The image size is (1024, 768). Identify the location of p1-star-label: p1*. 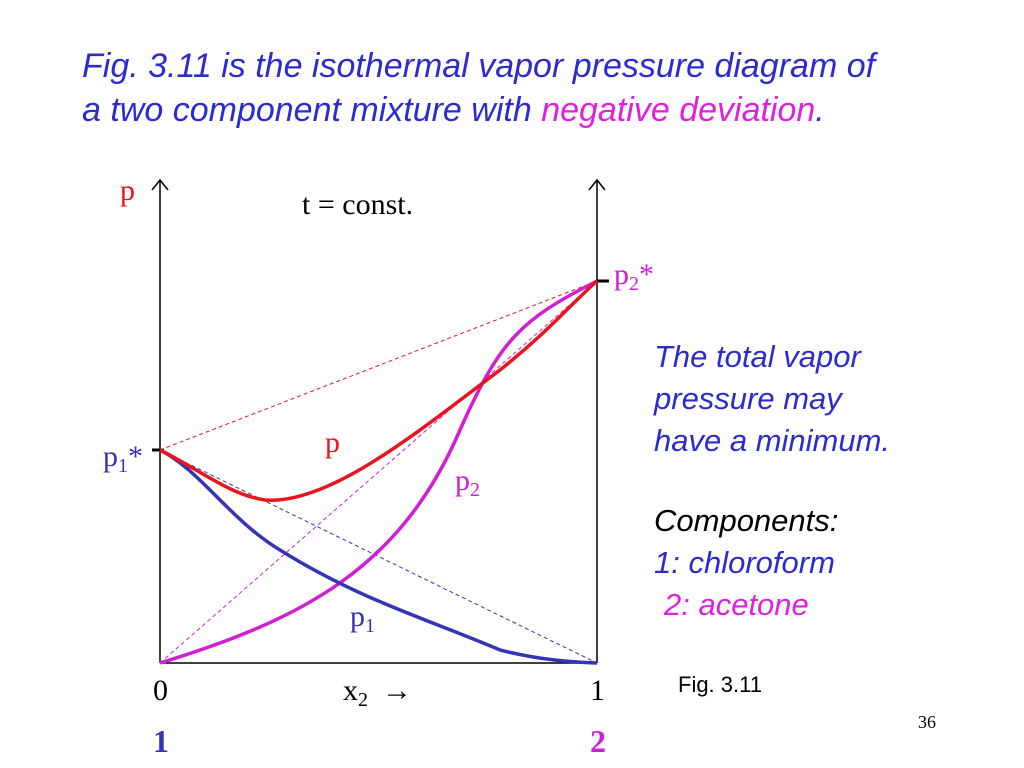
(123, 458).